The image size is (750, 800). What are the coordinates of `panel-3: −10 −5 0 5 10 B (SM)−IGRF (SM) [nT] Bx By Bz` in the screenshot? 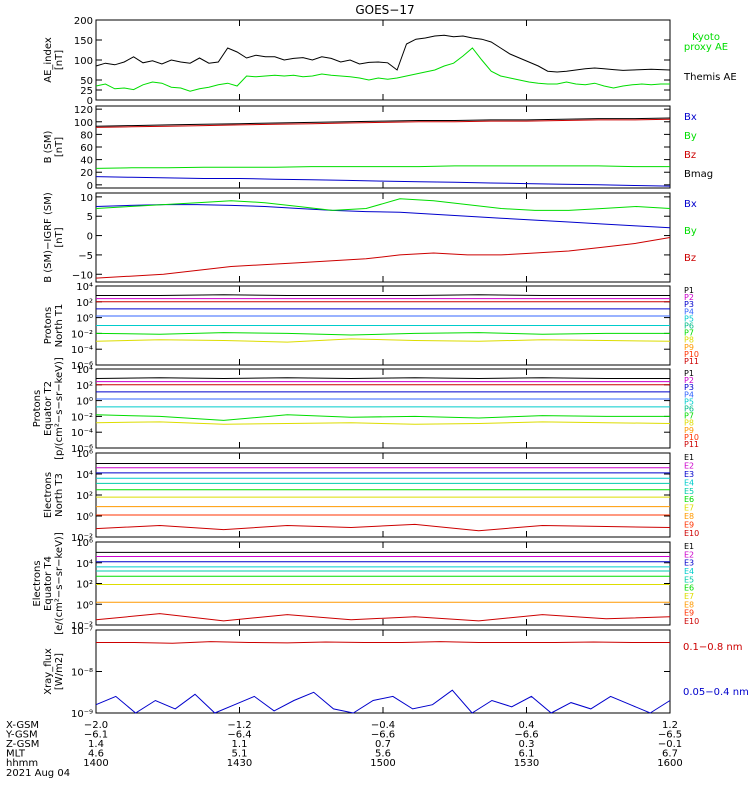 It's located at (370, 237).